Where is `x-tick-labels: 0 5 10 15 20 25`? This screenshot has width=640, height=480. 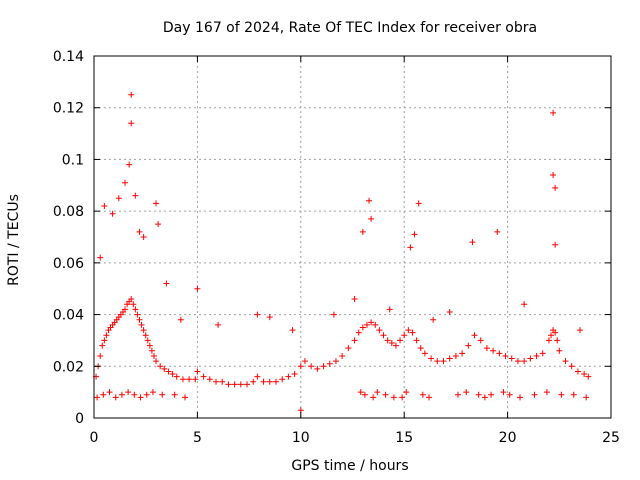
x-tick-labels: 0 5 10 15 20 25 is located at coordinates (355, 438).